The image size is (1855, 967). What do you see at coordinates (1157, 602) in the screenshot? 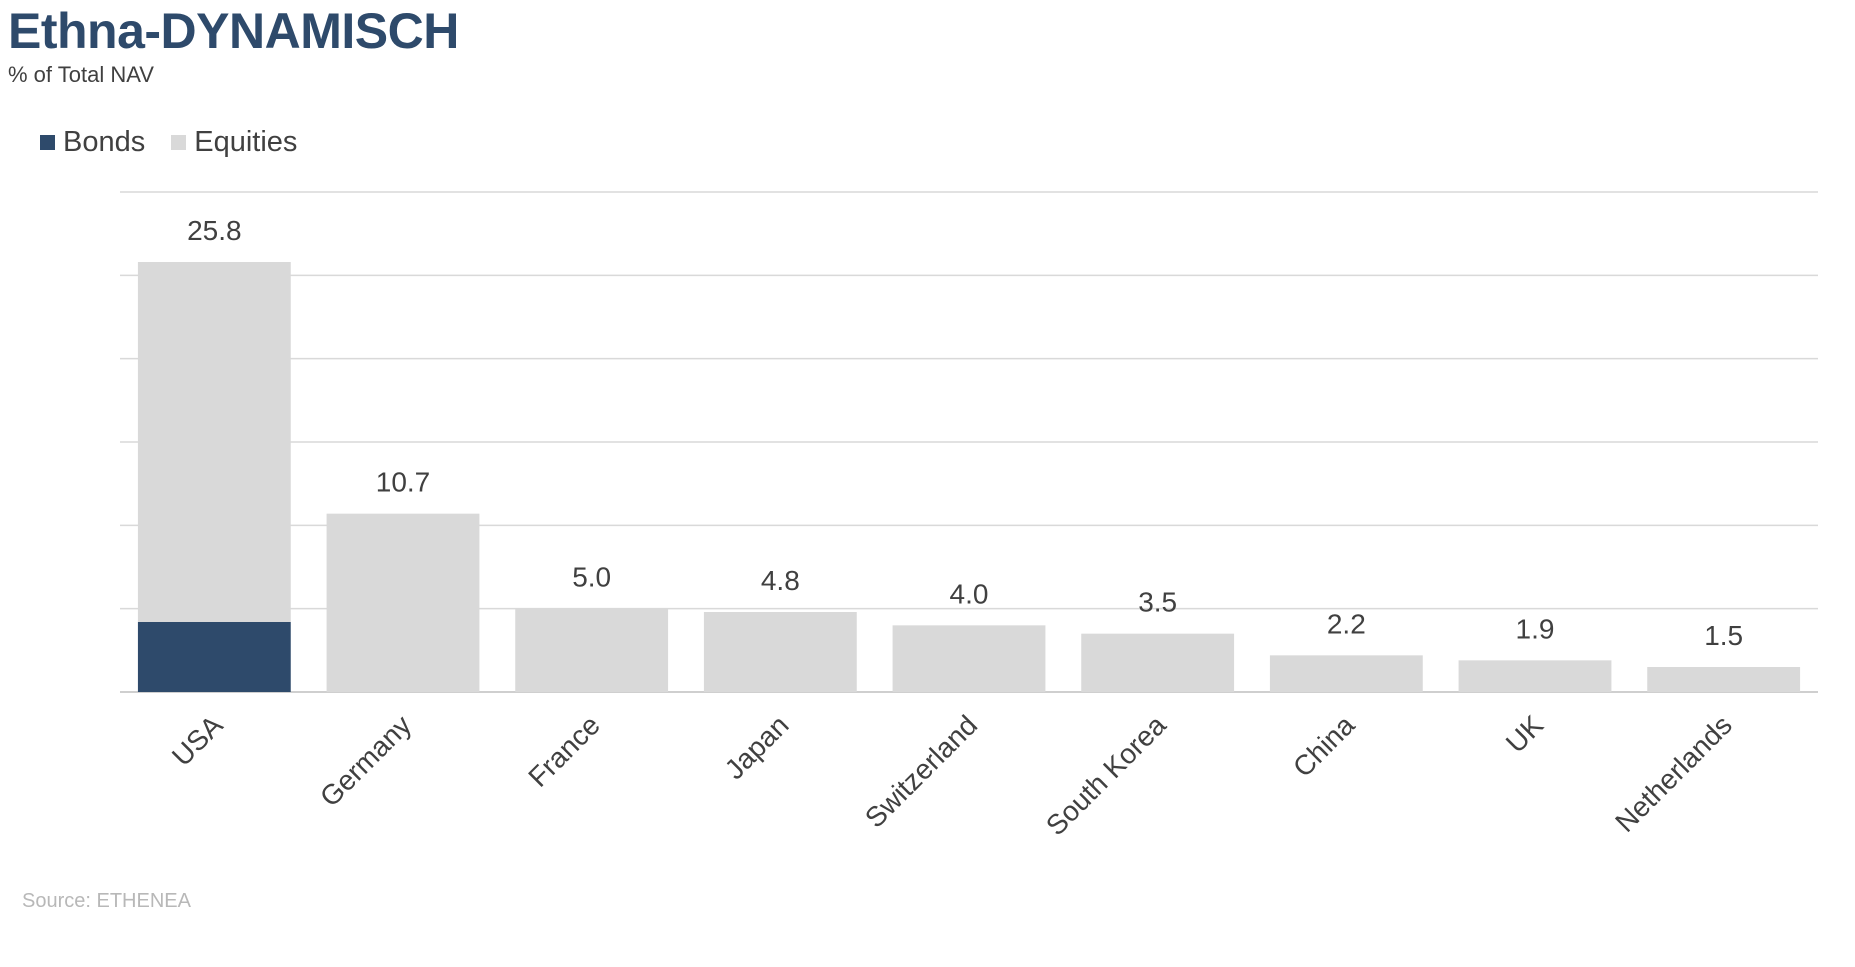
I see `data-label: 3.5` at bounding box center [1157, 602].